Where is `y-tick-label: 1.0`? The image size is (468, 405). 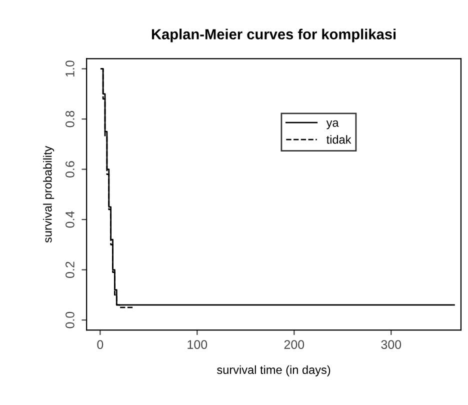
y-tick-label: 1.0 is located at coordinates (70, 68).